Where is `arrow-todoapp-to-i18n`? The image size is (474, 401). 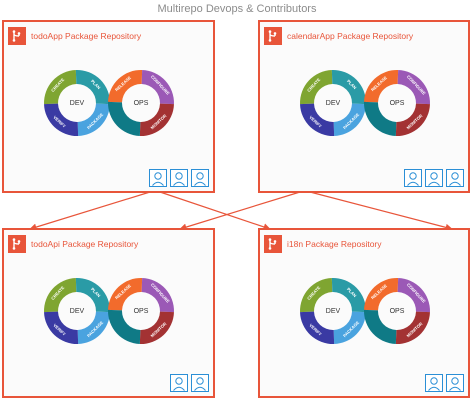 arrow-todoapp-to-i18n is located at coordinates (215, 211).